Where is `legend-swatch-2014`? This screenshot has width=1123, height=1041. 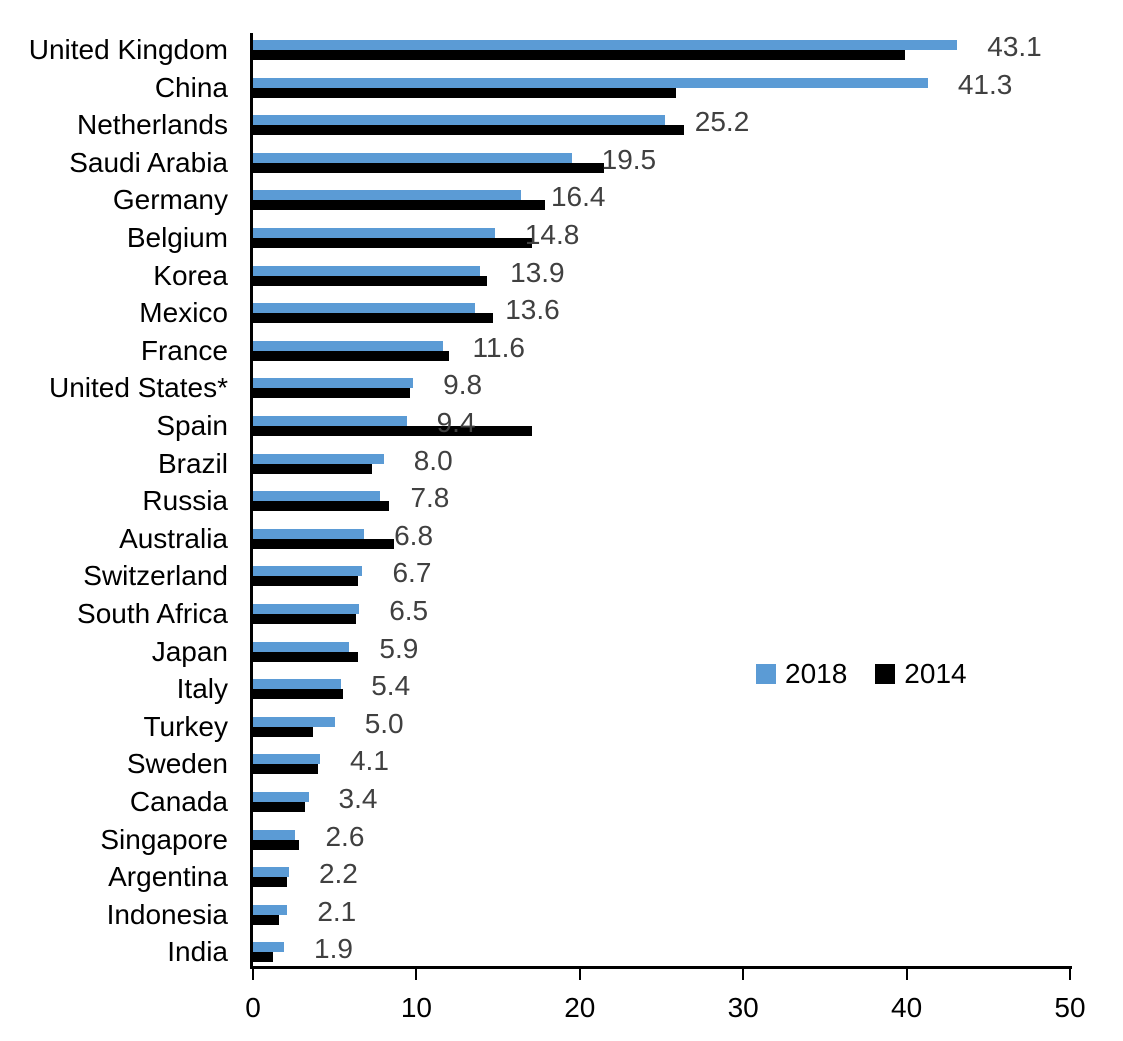 legend-swatch-2014 is located at coordinates (885, 674).